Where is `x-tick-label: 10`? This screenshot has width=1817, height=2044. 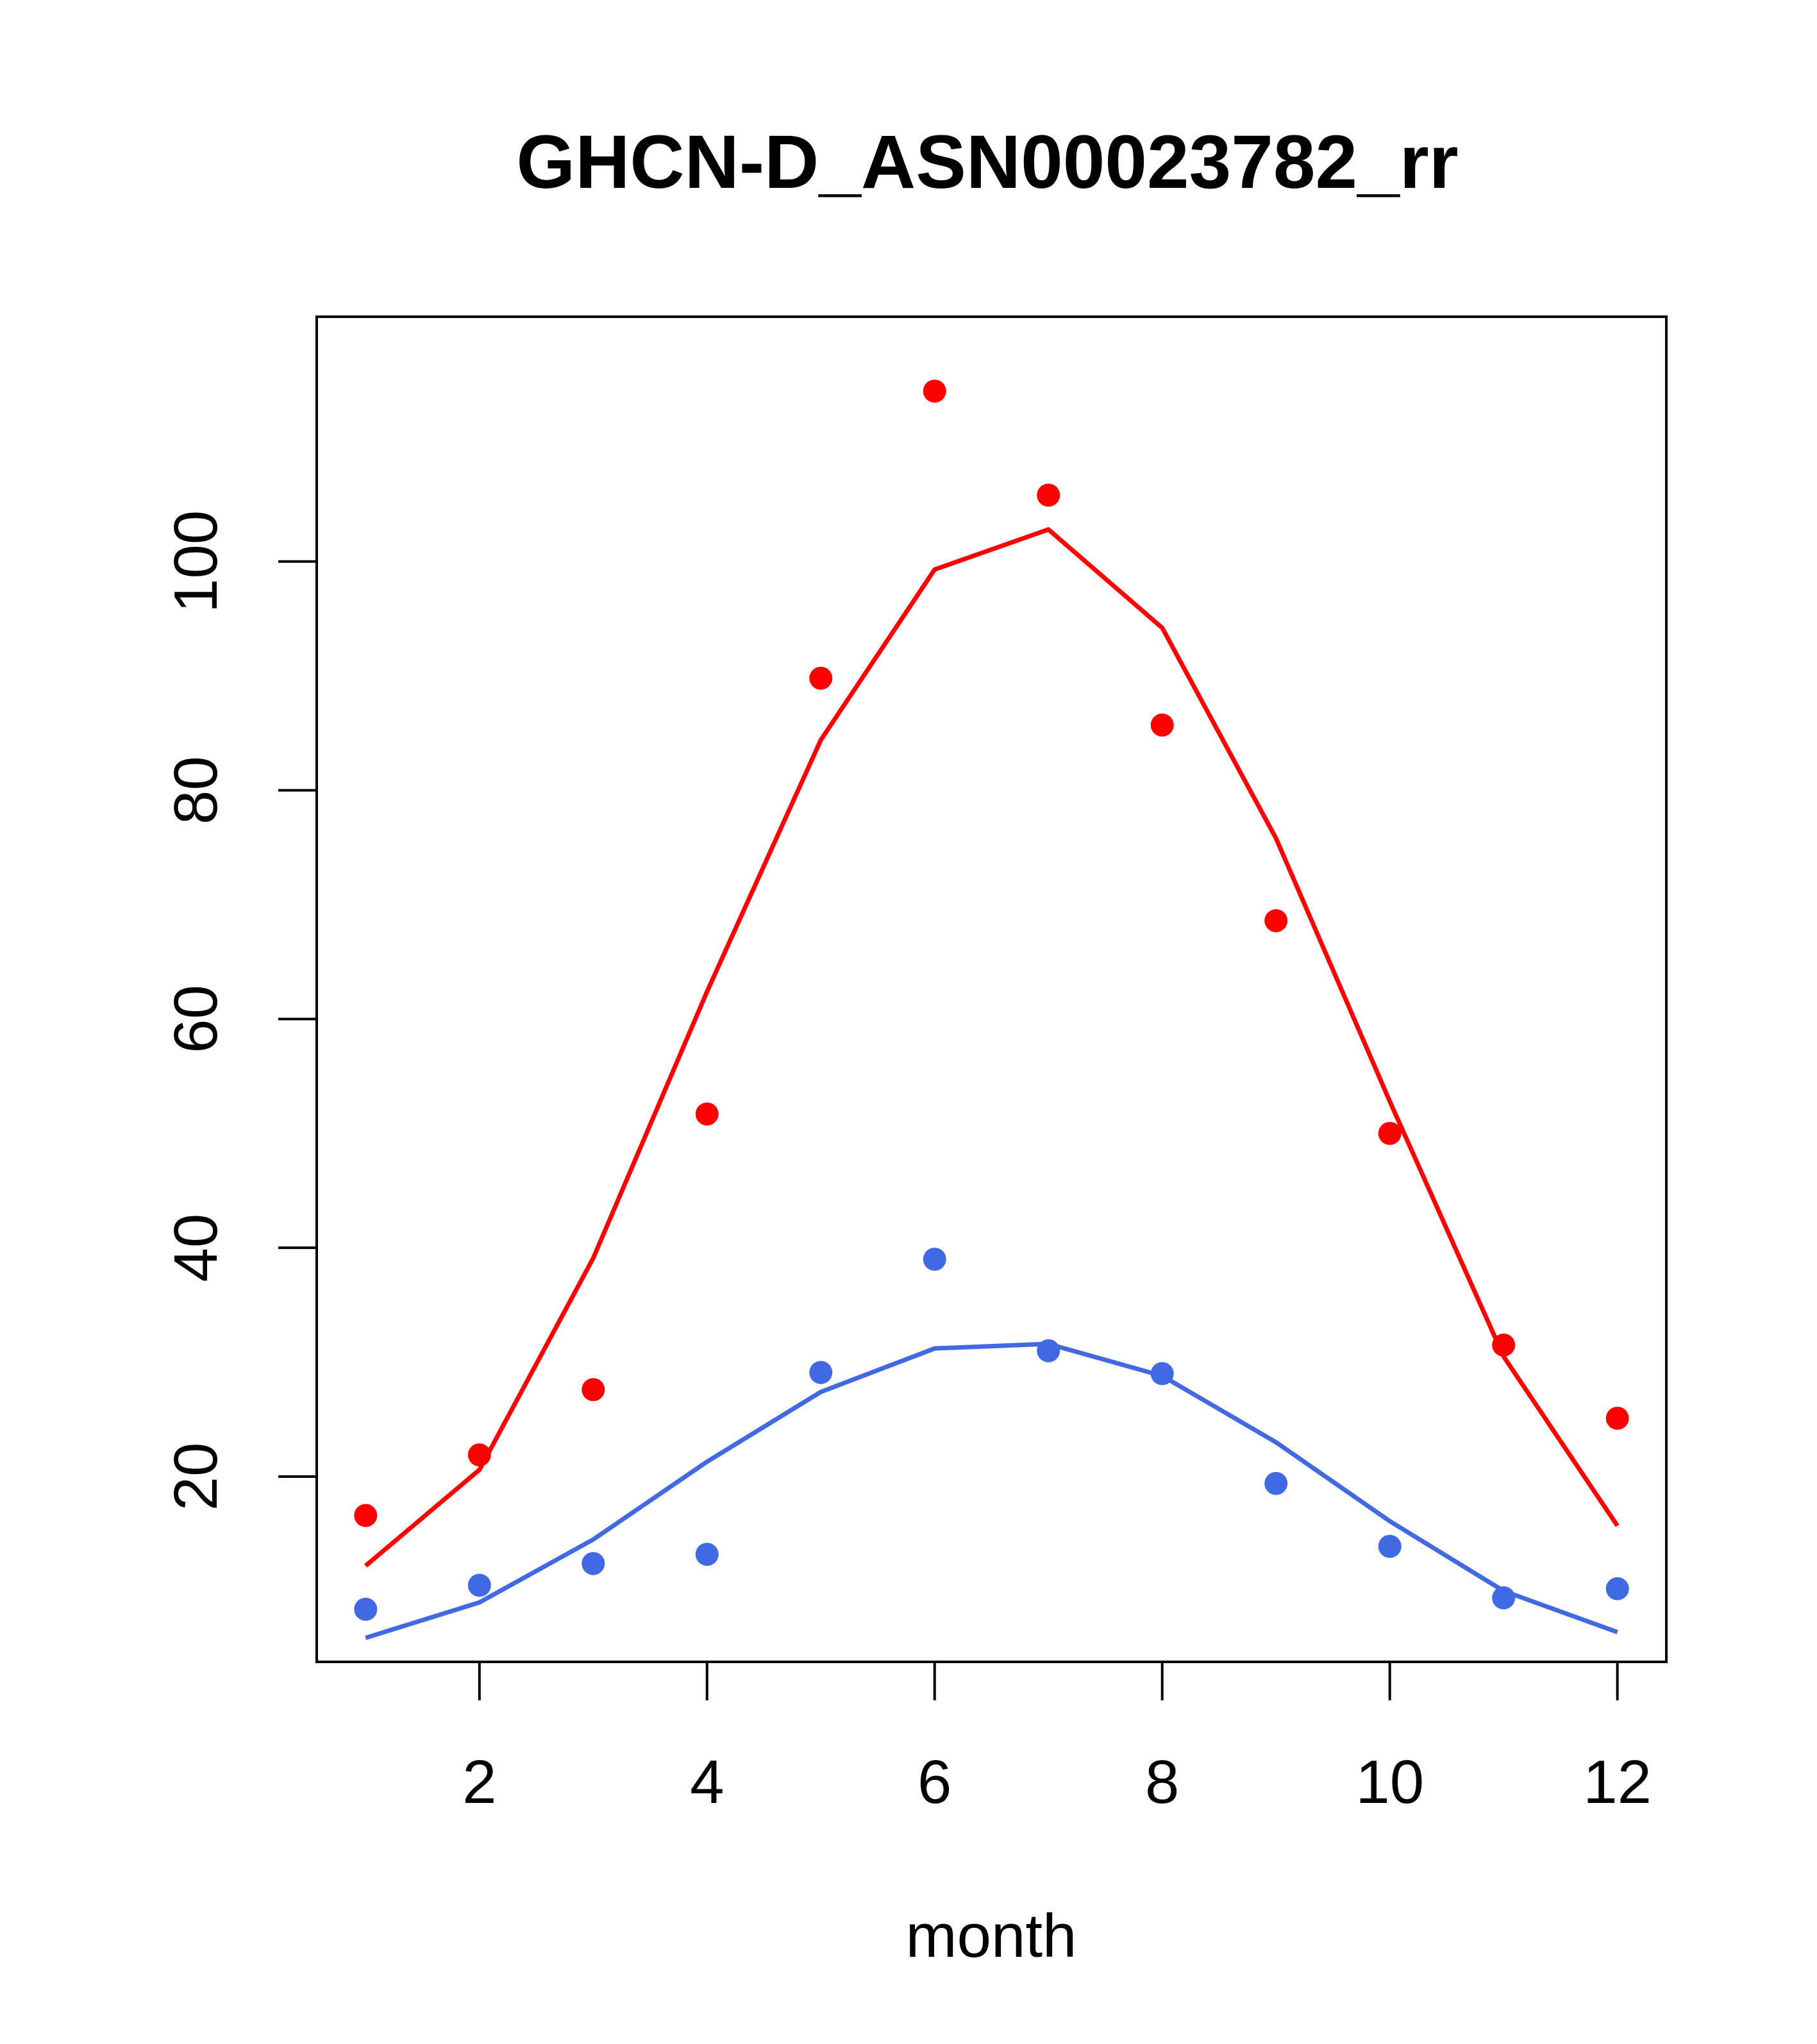 x-tick-label: 10 is located at coordinates (1389, 1782).